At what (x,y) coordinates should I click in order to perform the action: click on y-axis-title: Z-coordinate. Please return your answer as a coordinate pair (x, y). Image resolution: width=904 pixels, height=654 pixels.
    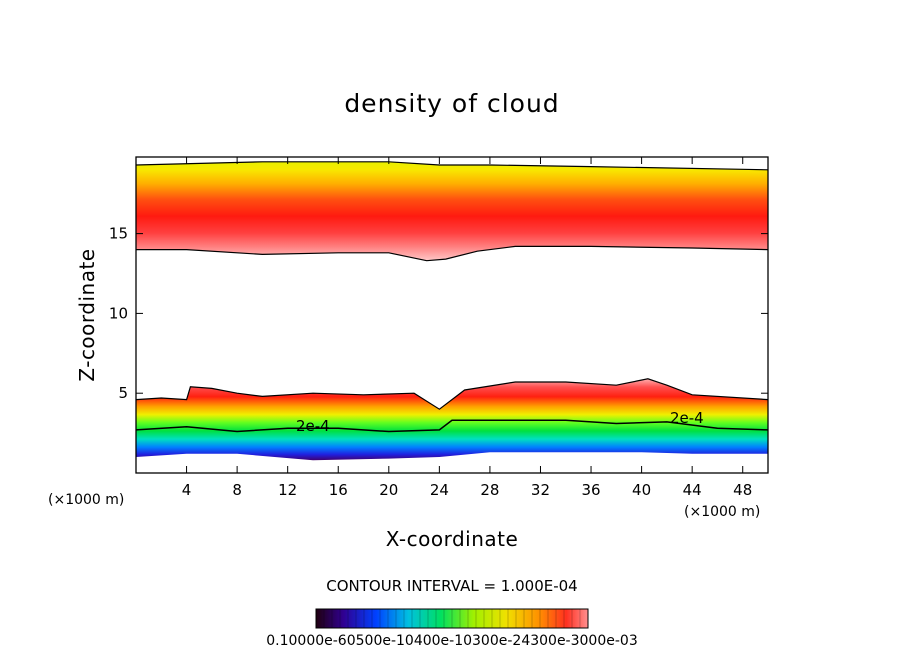
    Looking at the image, I should click on (87, 314).